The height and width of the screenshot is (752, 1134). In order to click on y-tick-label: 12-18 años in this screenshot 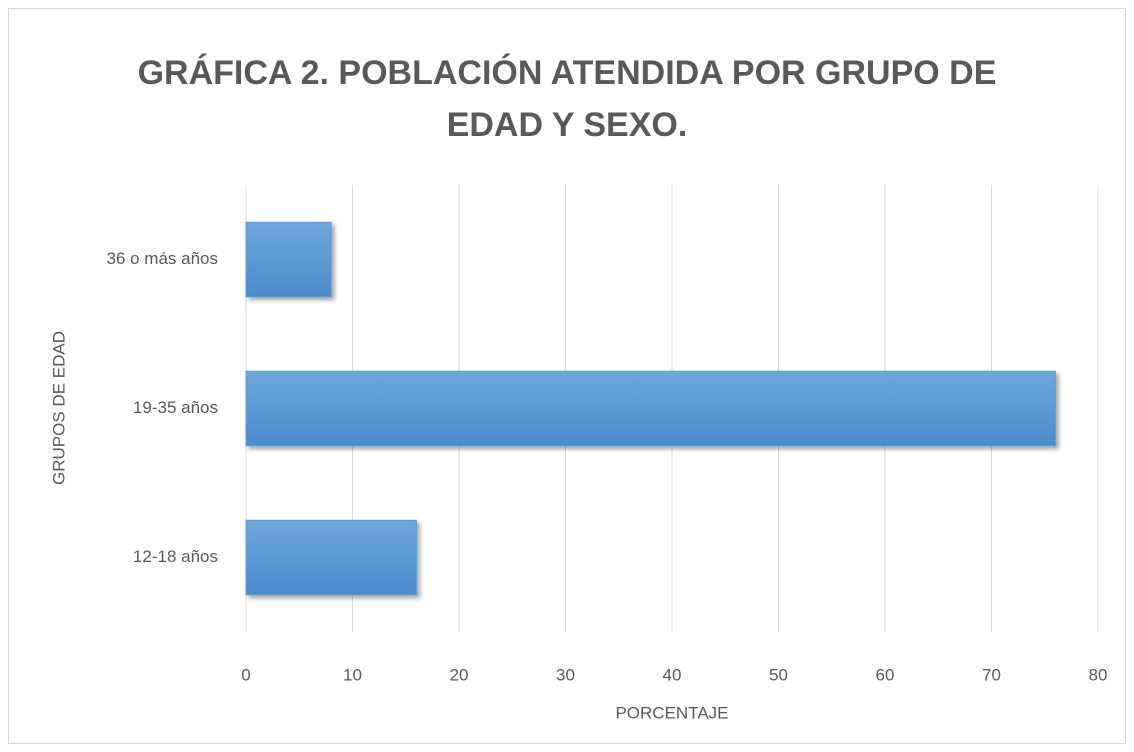, I will do `click(175, 556)`.